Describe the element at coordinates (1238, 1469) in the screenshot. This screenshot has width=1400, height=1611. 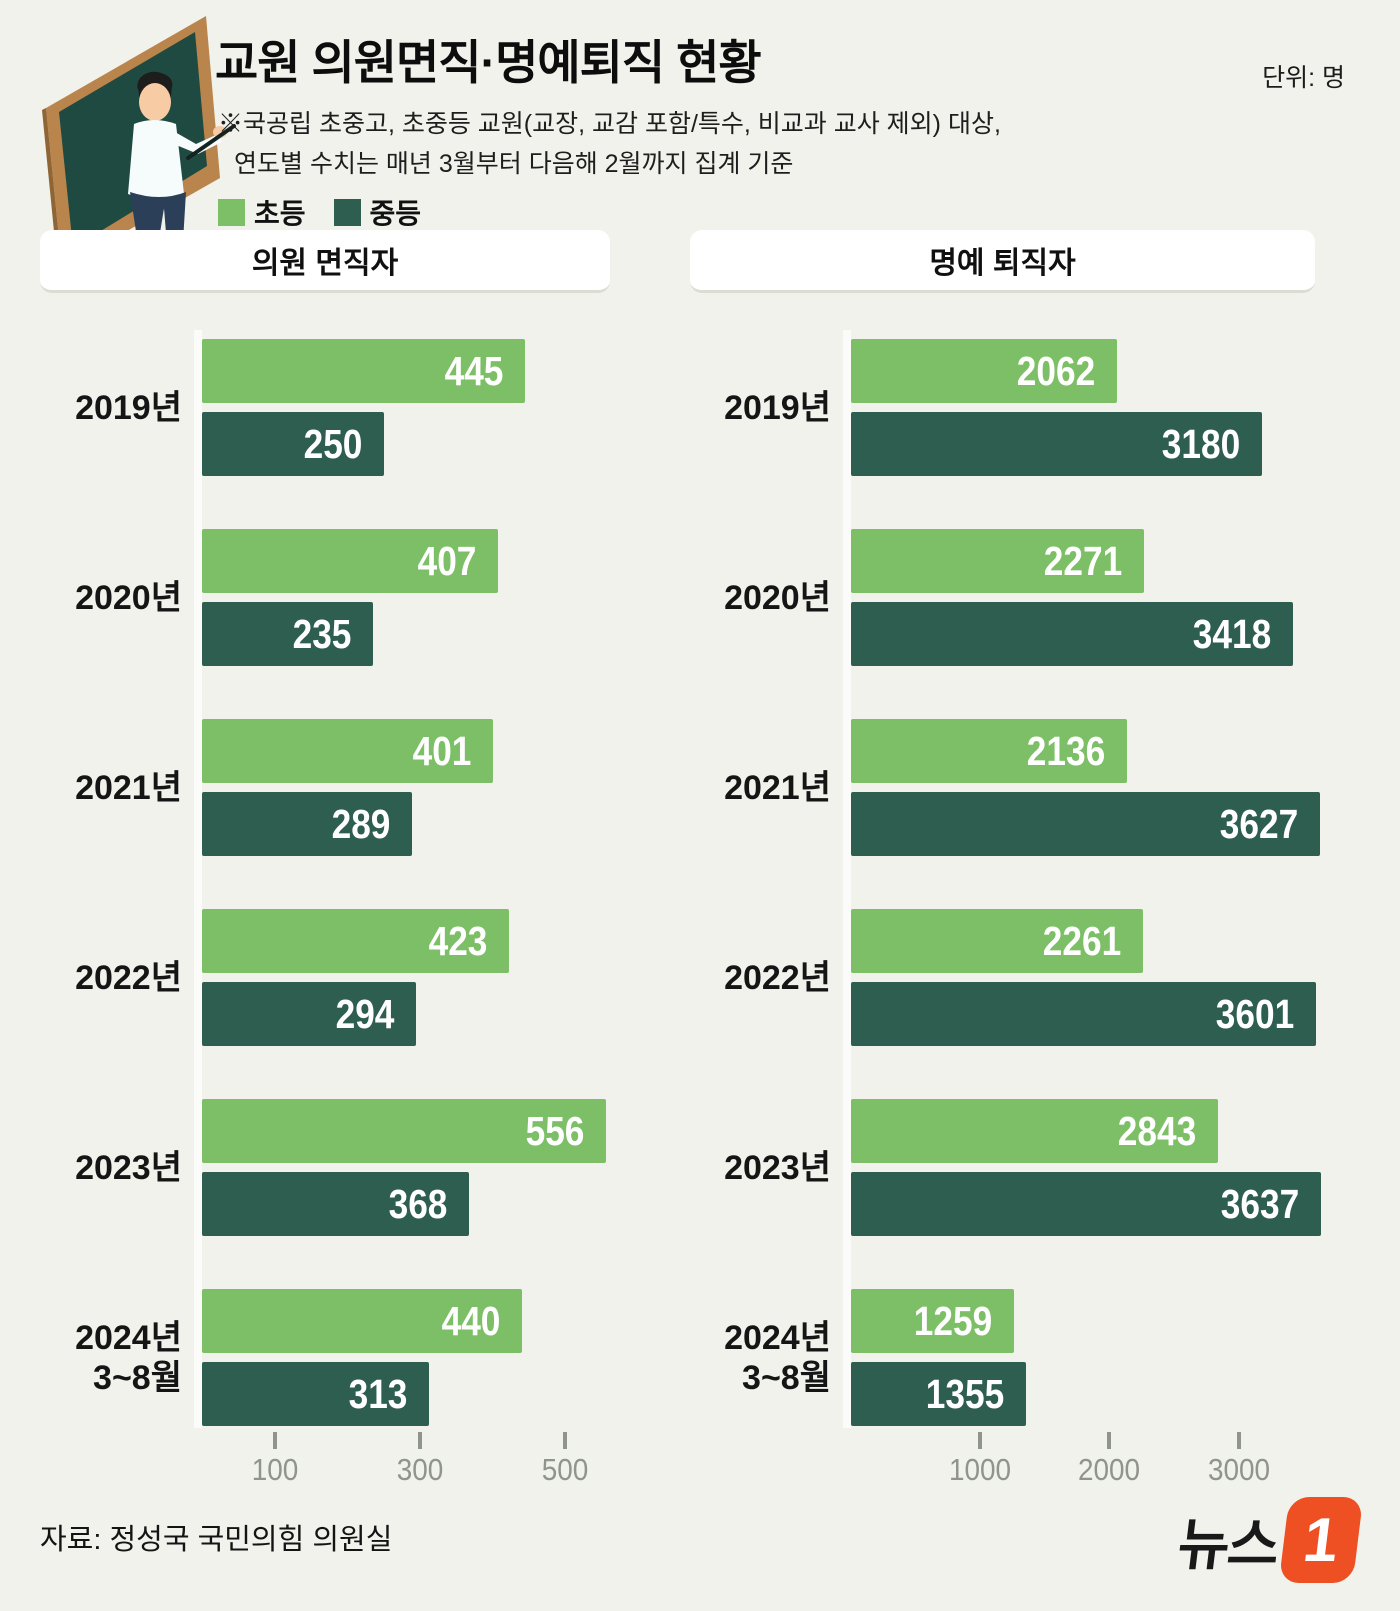
I see `x-axis-tick-label: 3000` at that location.